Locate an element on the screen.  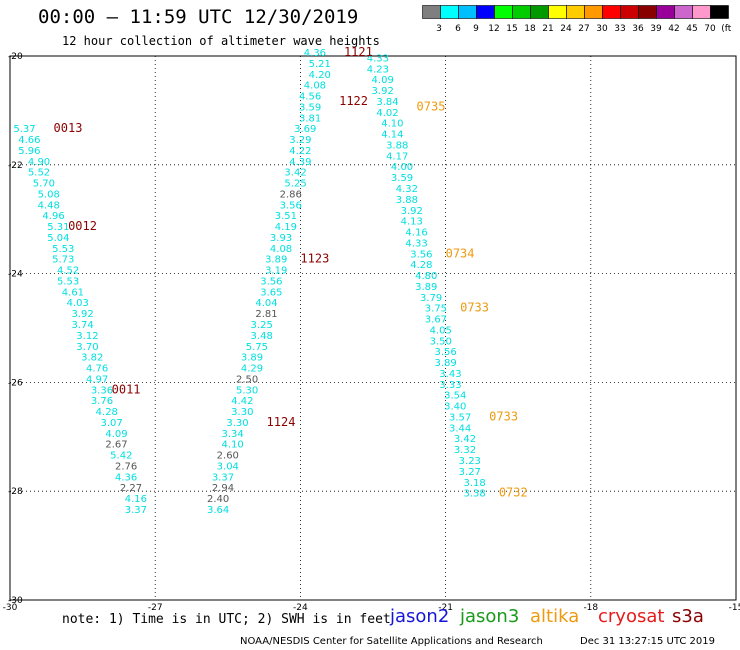
data-point-label: 3.34 is located at coordinates (233, 434).